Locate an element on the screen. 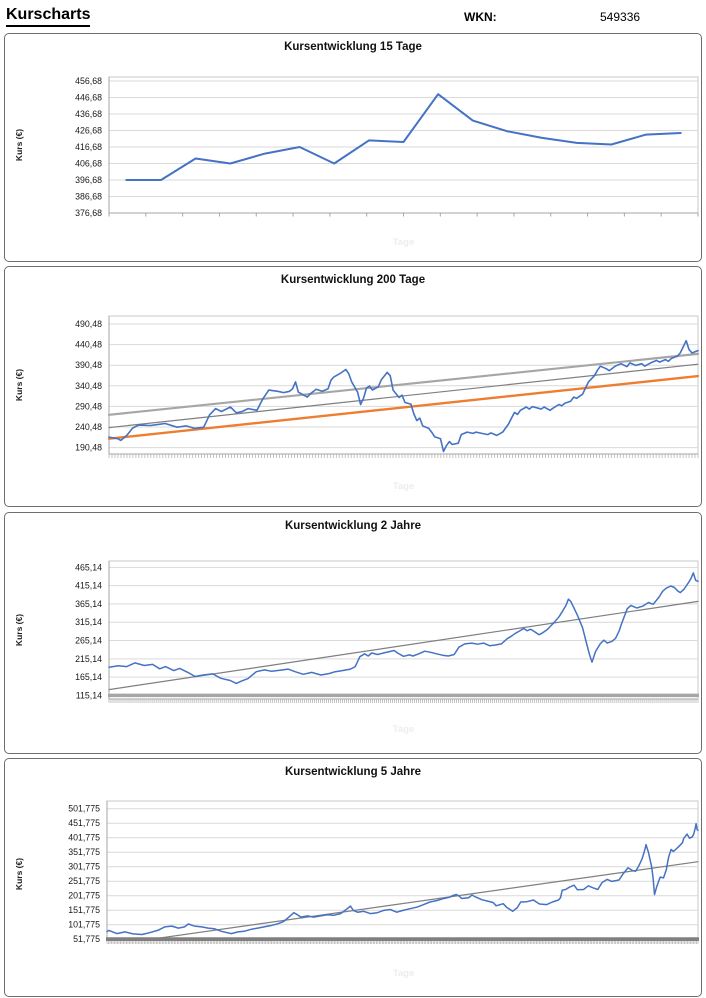  svg-text: 265,14 is located at coordinates (88, 641).